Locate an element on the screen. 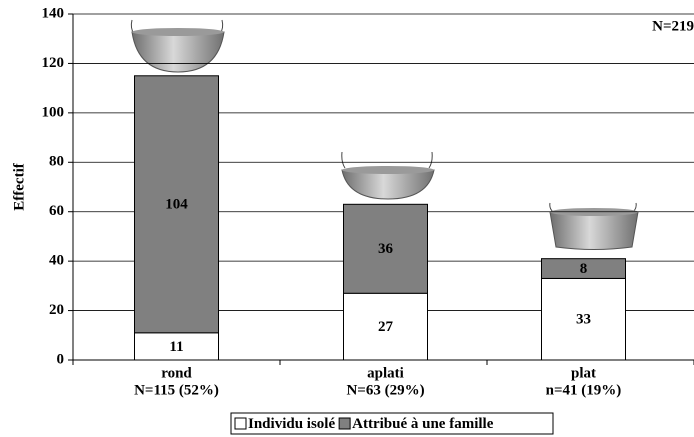 This screenshot has height=437, width=694. data-label: 33 is located at coordinates (583, 320).